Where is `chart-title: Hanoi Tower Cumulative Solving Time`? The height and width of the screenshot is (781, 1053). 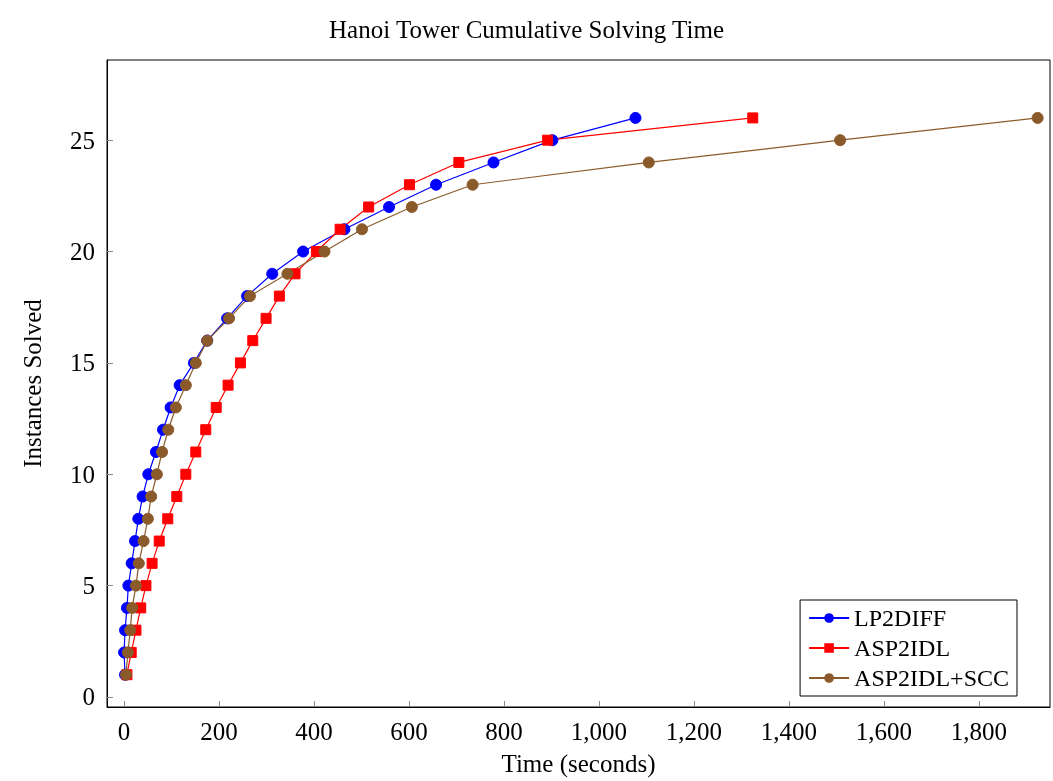 chart-title: Hanoi Tower Cumulative Solving Time is located at coordinates (526, 29).